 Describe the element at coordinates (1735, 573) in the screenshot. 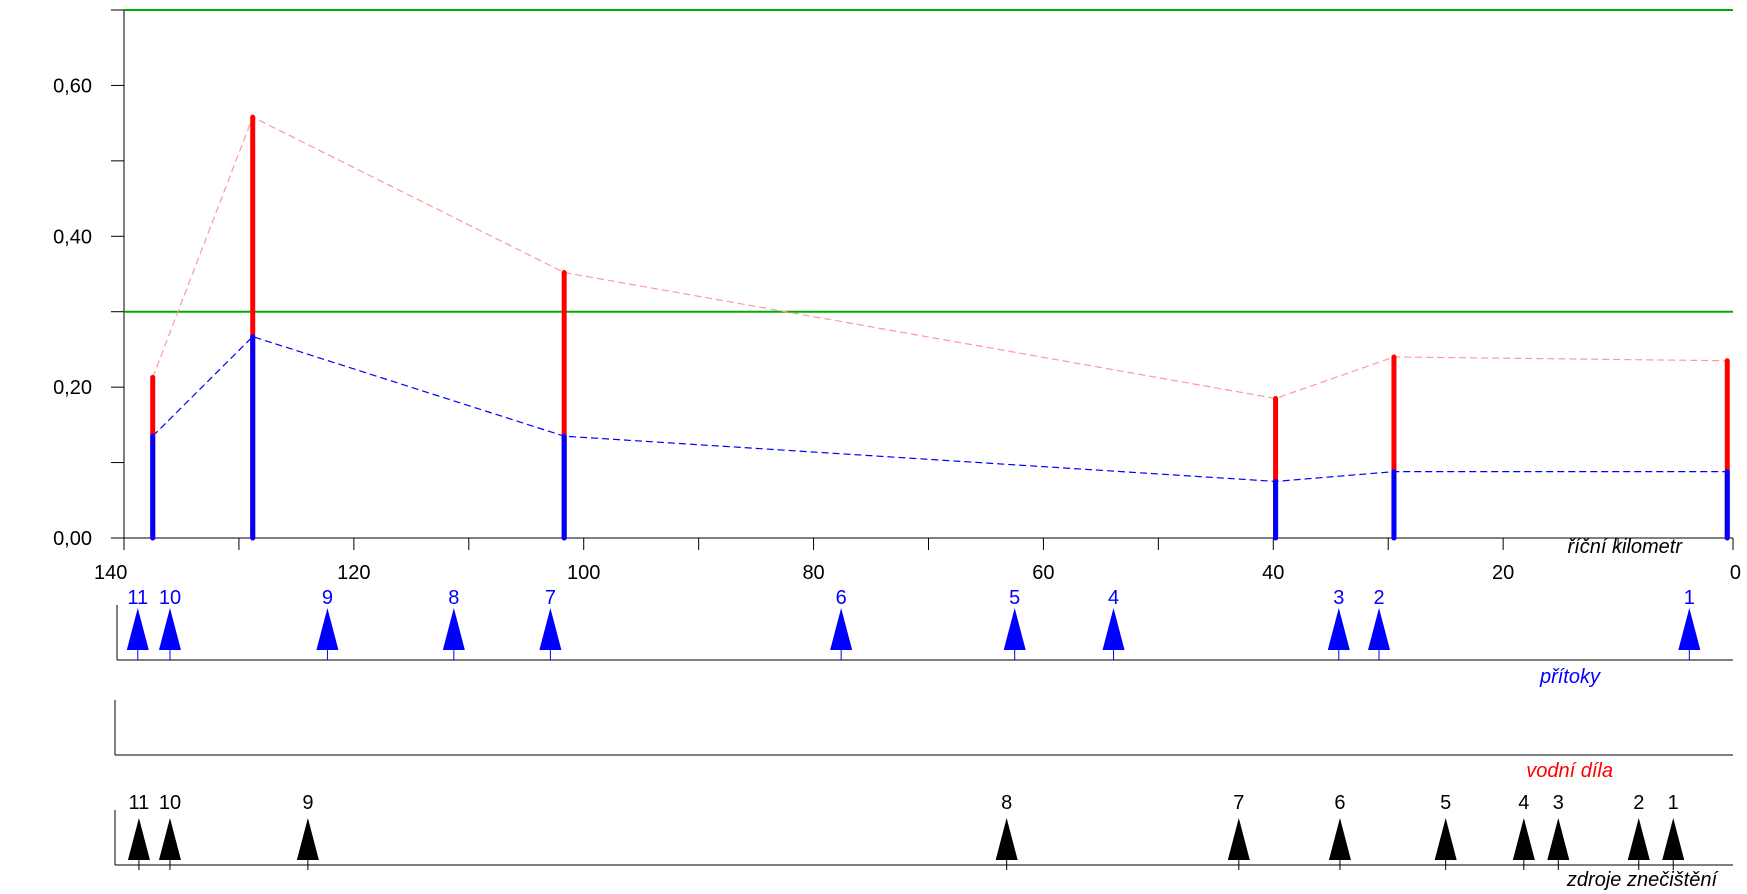

I see `x-tick-label: 0` at that location.